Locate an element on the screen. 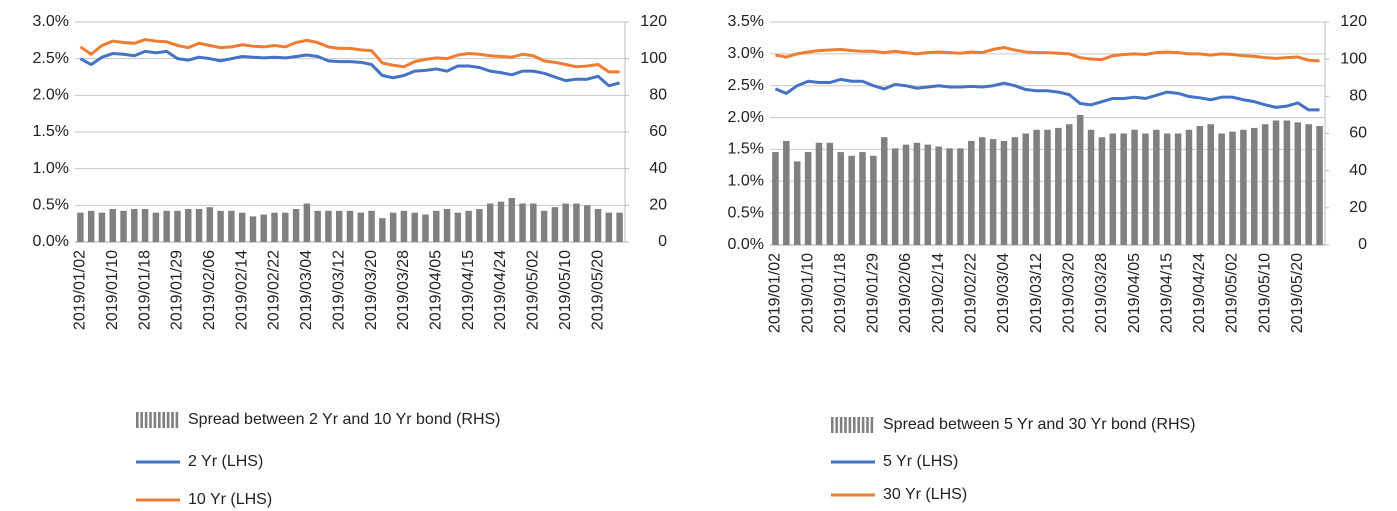  y2-tick-label: 20 is located at coordinates (658, 205).